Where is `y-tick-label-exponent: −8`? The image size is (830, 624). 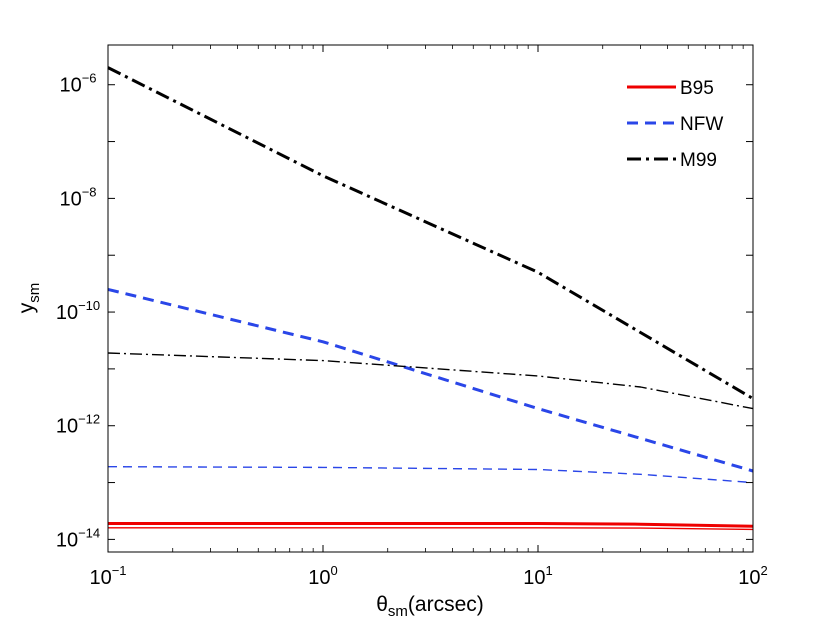
y-tick-label-exponent: −8 is located at coordinates (89, 191).